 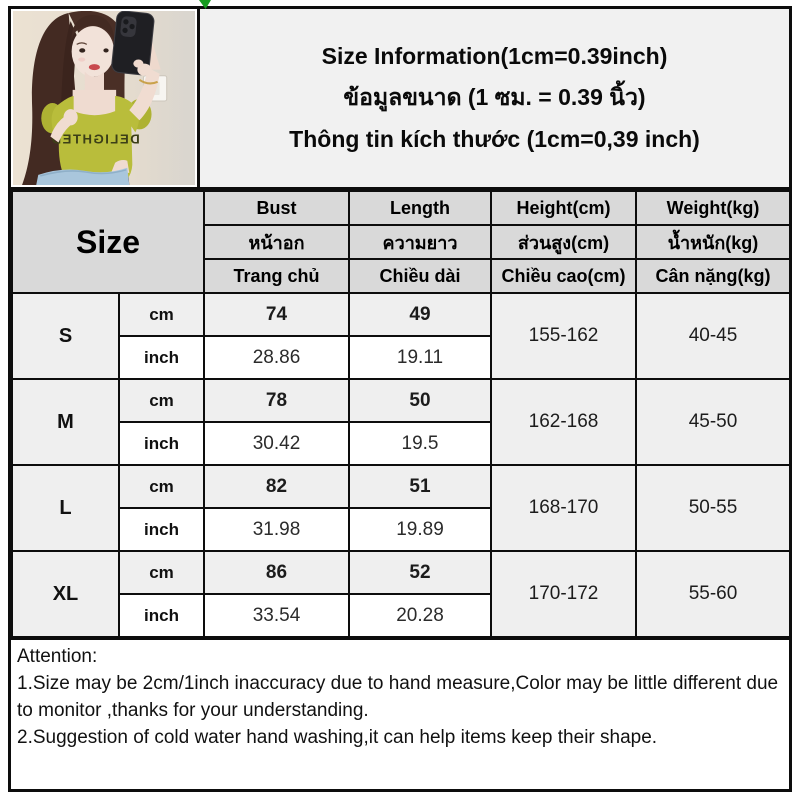 What do you see at coordinates (65, 594) in the screenshot?
I see `size-label-xl: XL` at bounding box center [65, 594].